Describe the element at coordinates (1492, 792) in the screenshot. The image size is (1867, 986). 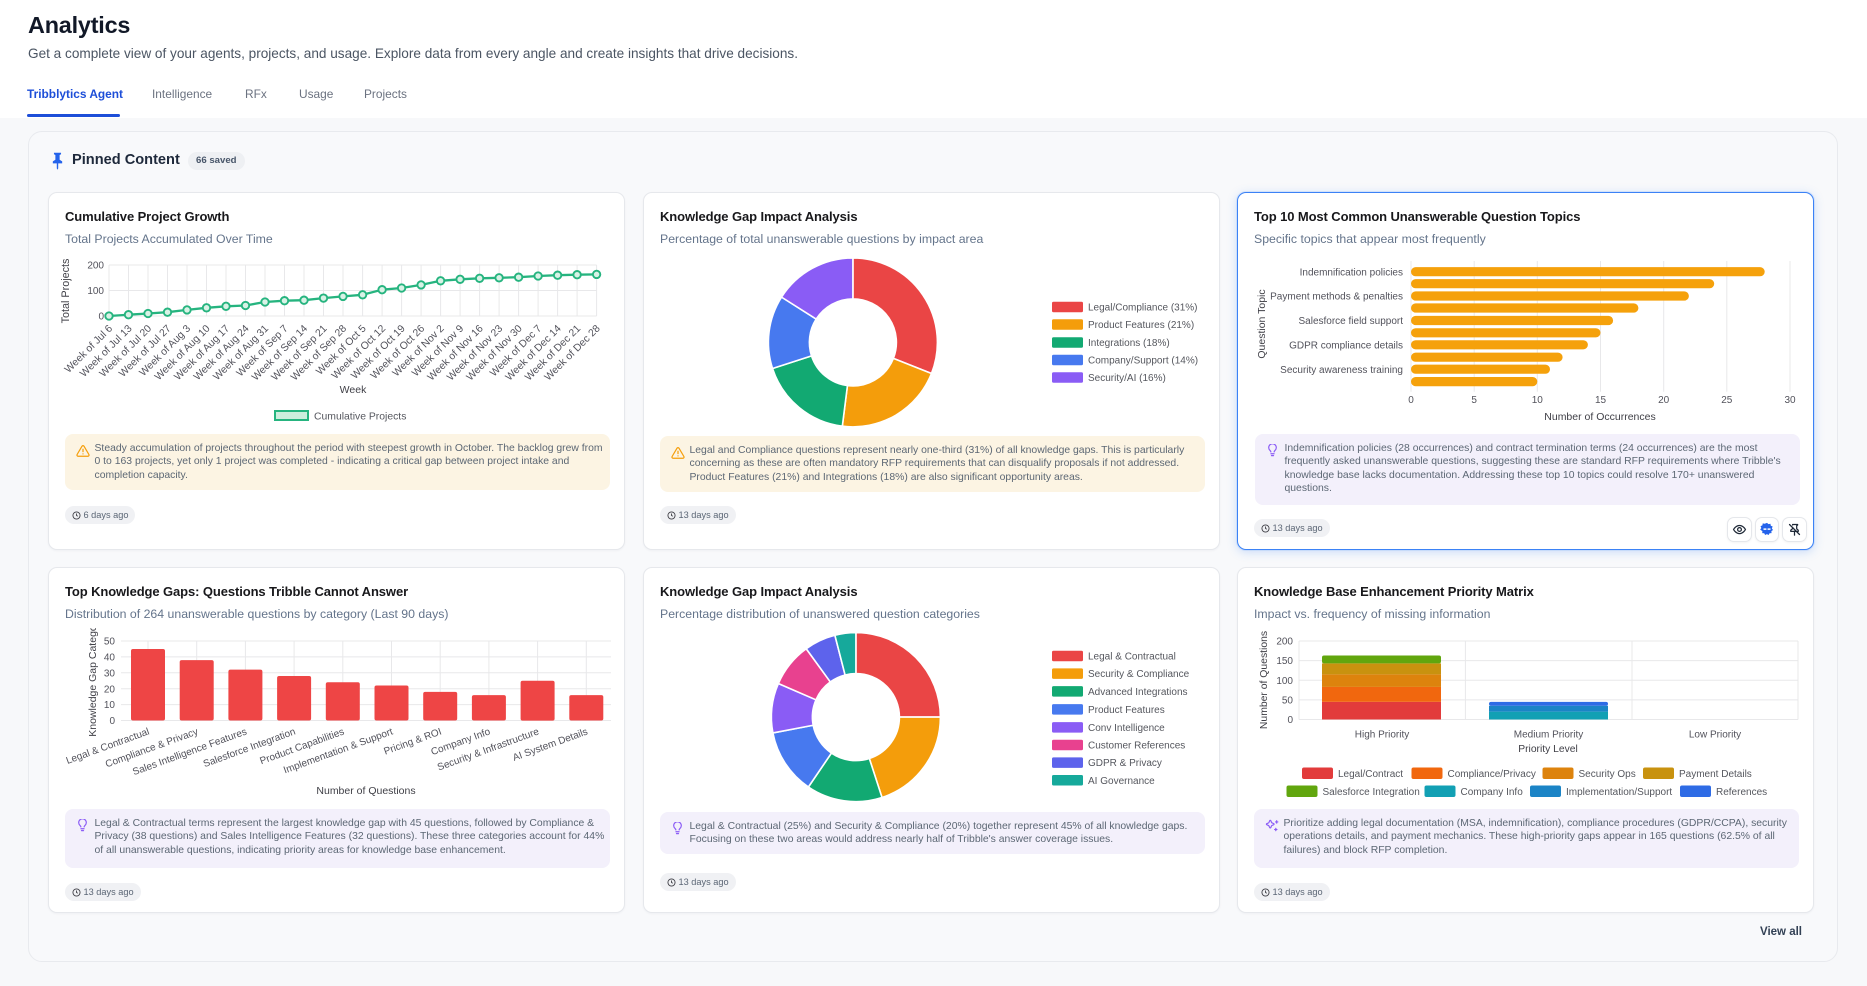
I see `svg-text: Company Info` at that location.